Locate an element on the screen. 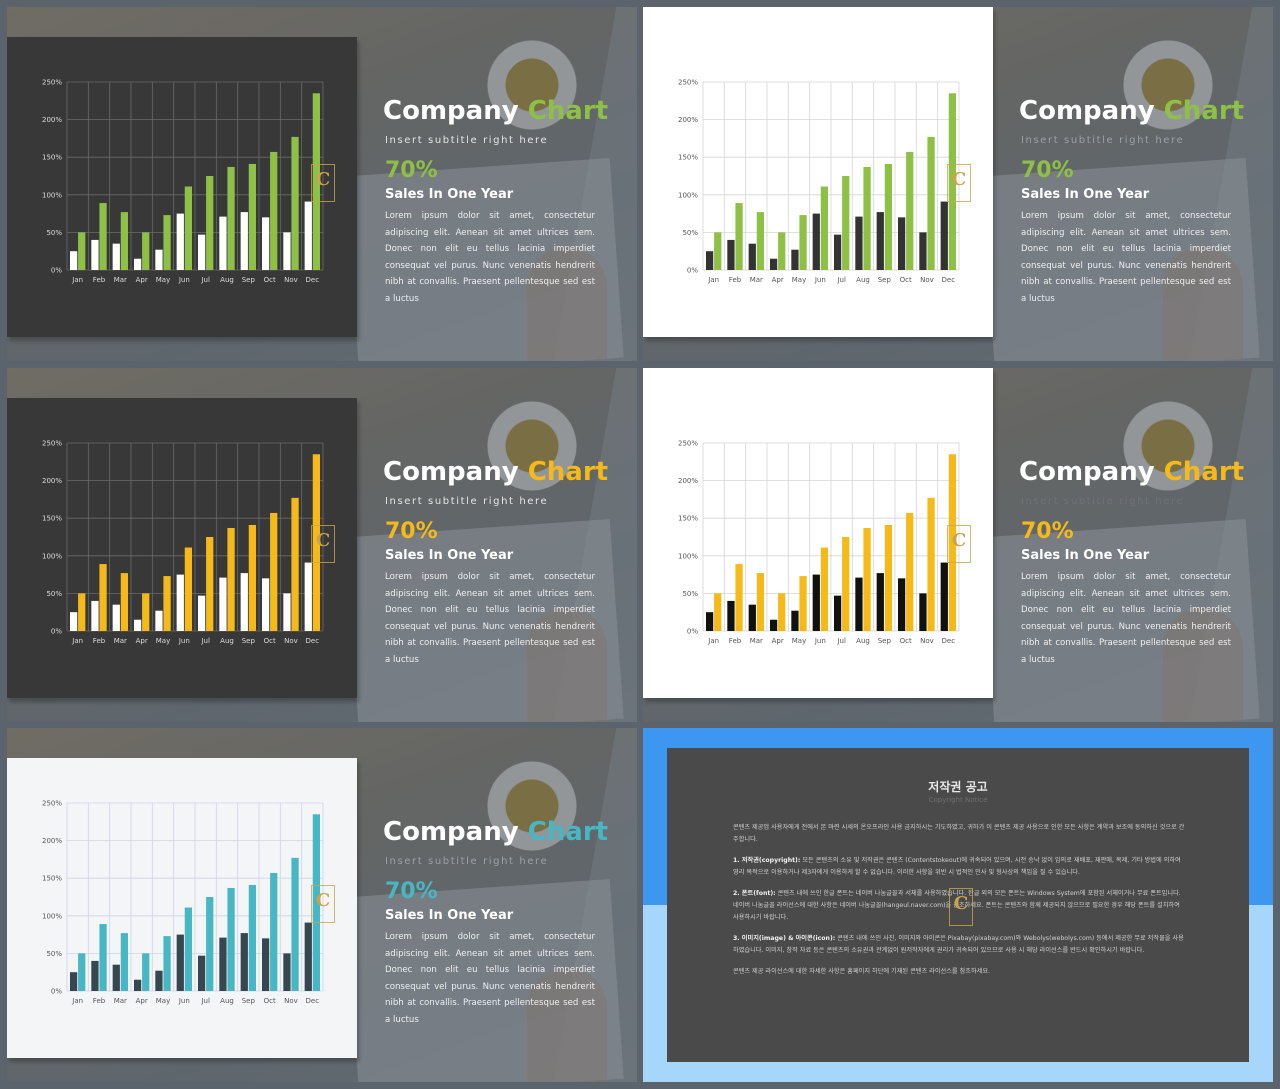  y-tick-label: 50% is located at coordinates (690, 233).